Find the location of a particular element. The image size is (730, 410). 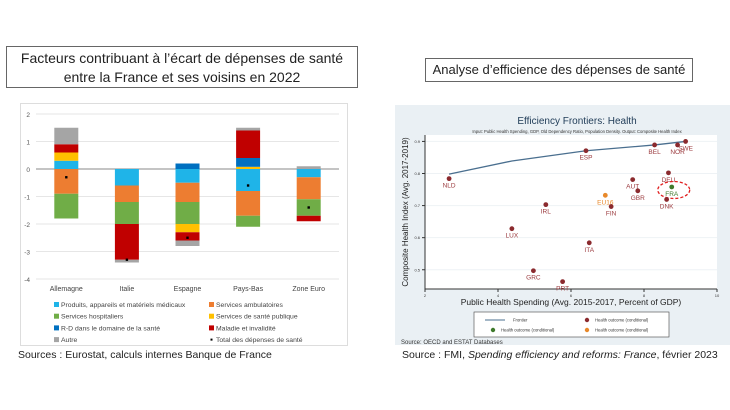

point-label: NLD is located at coordinates (449, 186).